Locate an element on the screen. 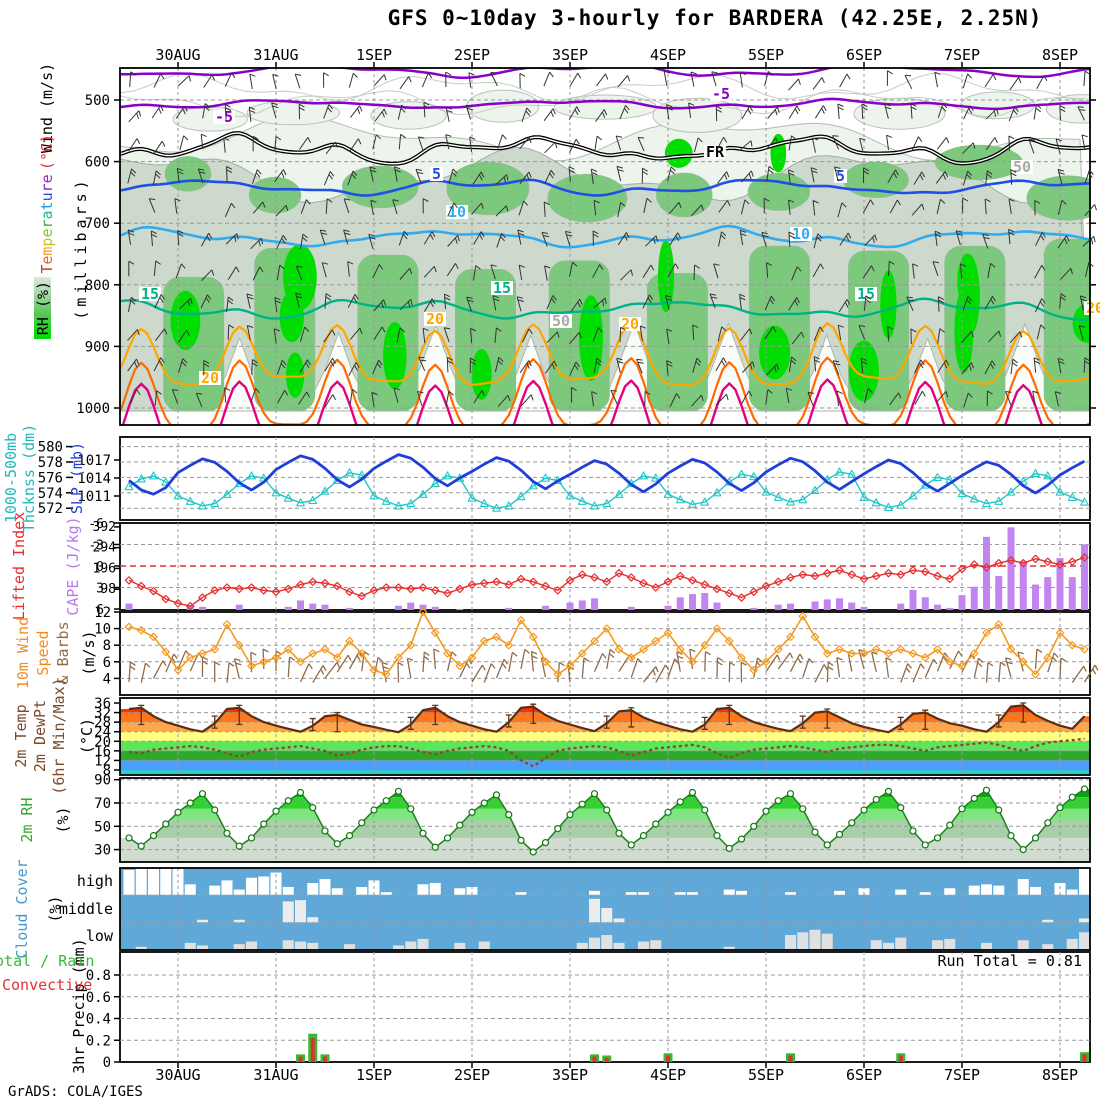 This screenshot has width=1100, height=1100. contour-temp--5 is located at coordinates (605, 104).